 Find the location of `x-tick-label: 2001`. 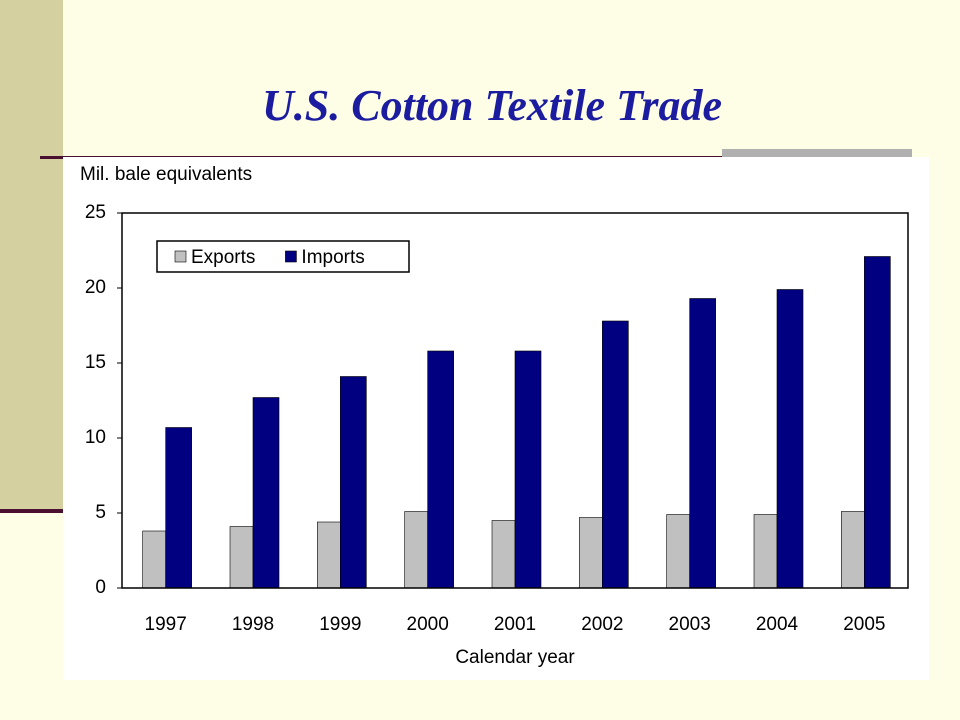

x-tick-label: 2001 is located at coordinates (515, 624).